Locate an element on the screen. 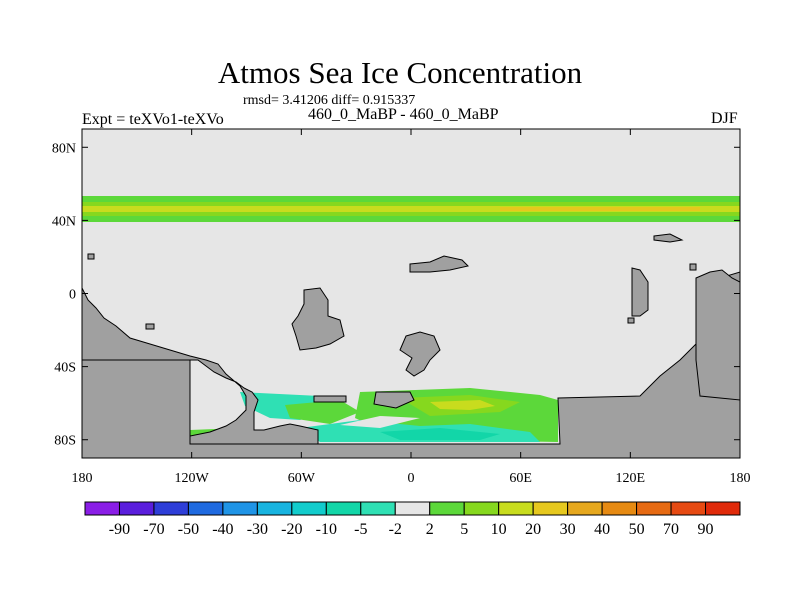  colorbar-label: 2 is located at coordinates (430, 529).